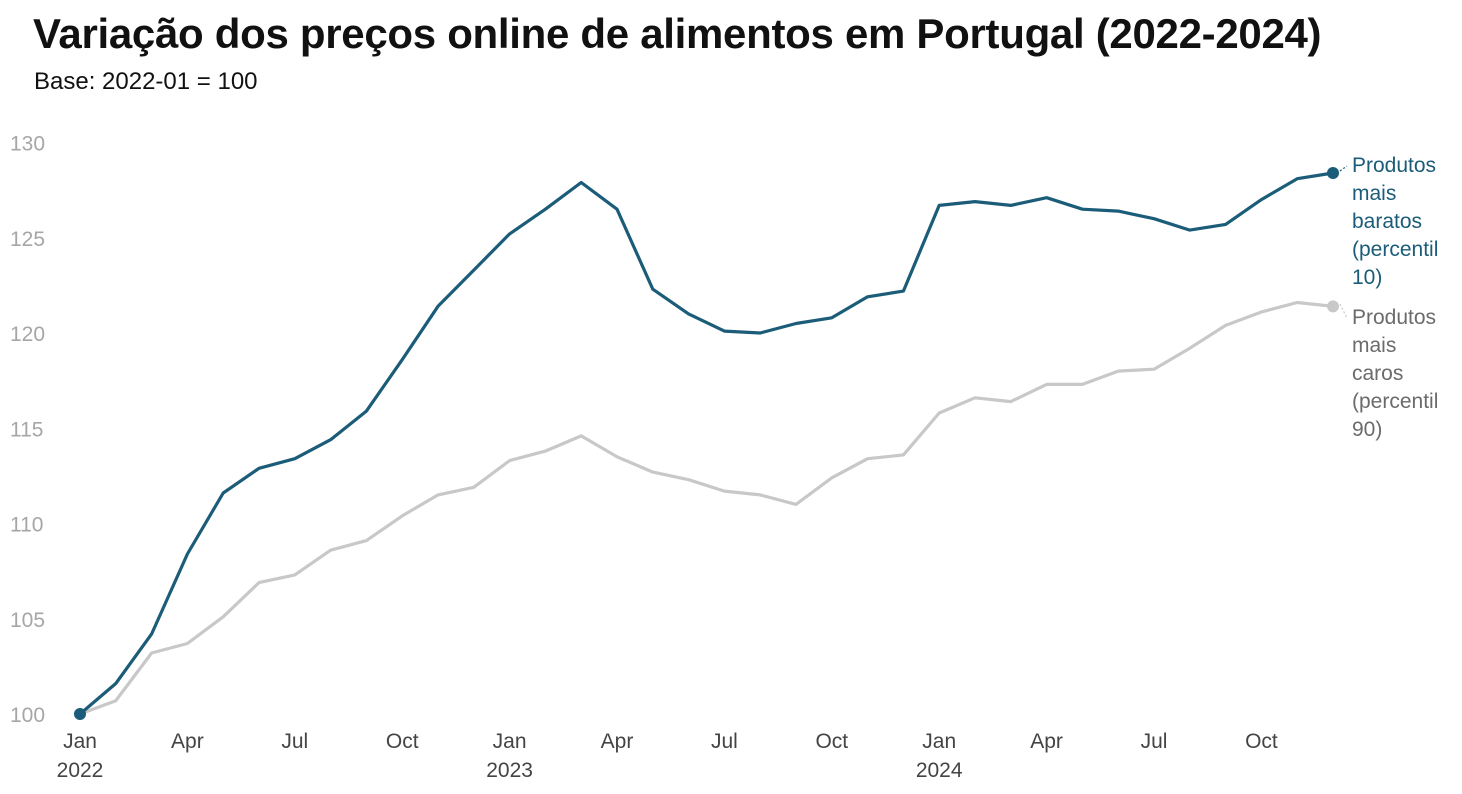 The image size is (1462, 794). I want to click on series-label-line: caros, so click(1377, 373).